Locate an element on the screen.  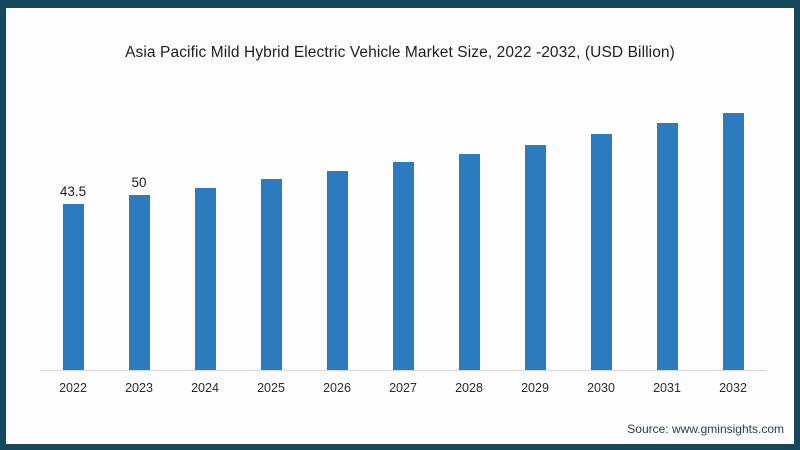
bar-2030 is located at coordinates (601, 252).